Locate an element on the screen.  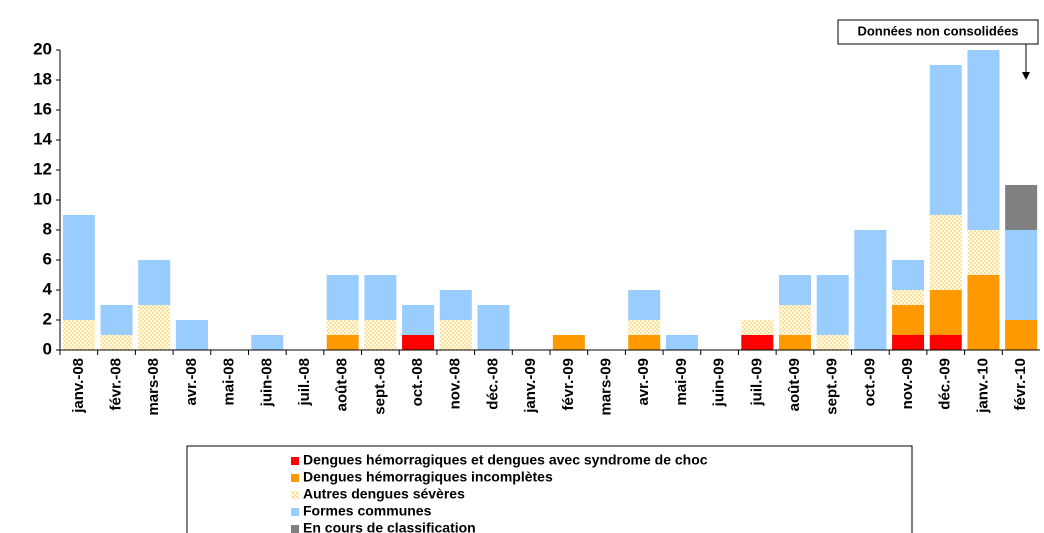
annotation: Données non consolidées is located at coordinates (937, 30).